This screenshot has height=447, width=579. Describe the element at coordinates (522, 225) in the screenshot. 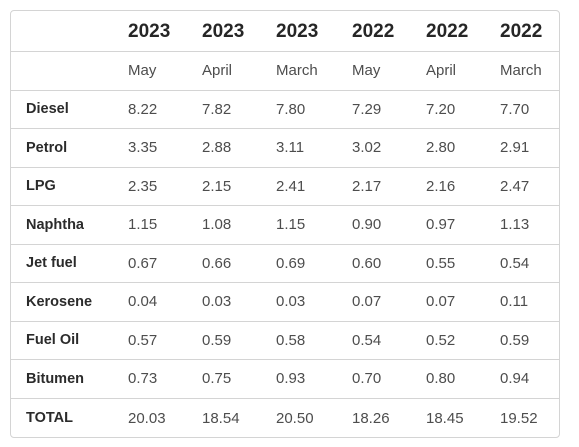

I see `value-cell: 1.13` at that location.